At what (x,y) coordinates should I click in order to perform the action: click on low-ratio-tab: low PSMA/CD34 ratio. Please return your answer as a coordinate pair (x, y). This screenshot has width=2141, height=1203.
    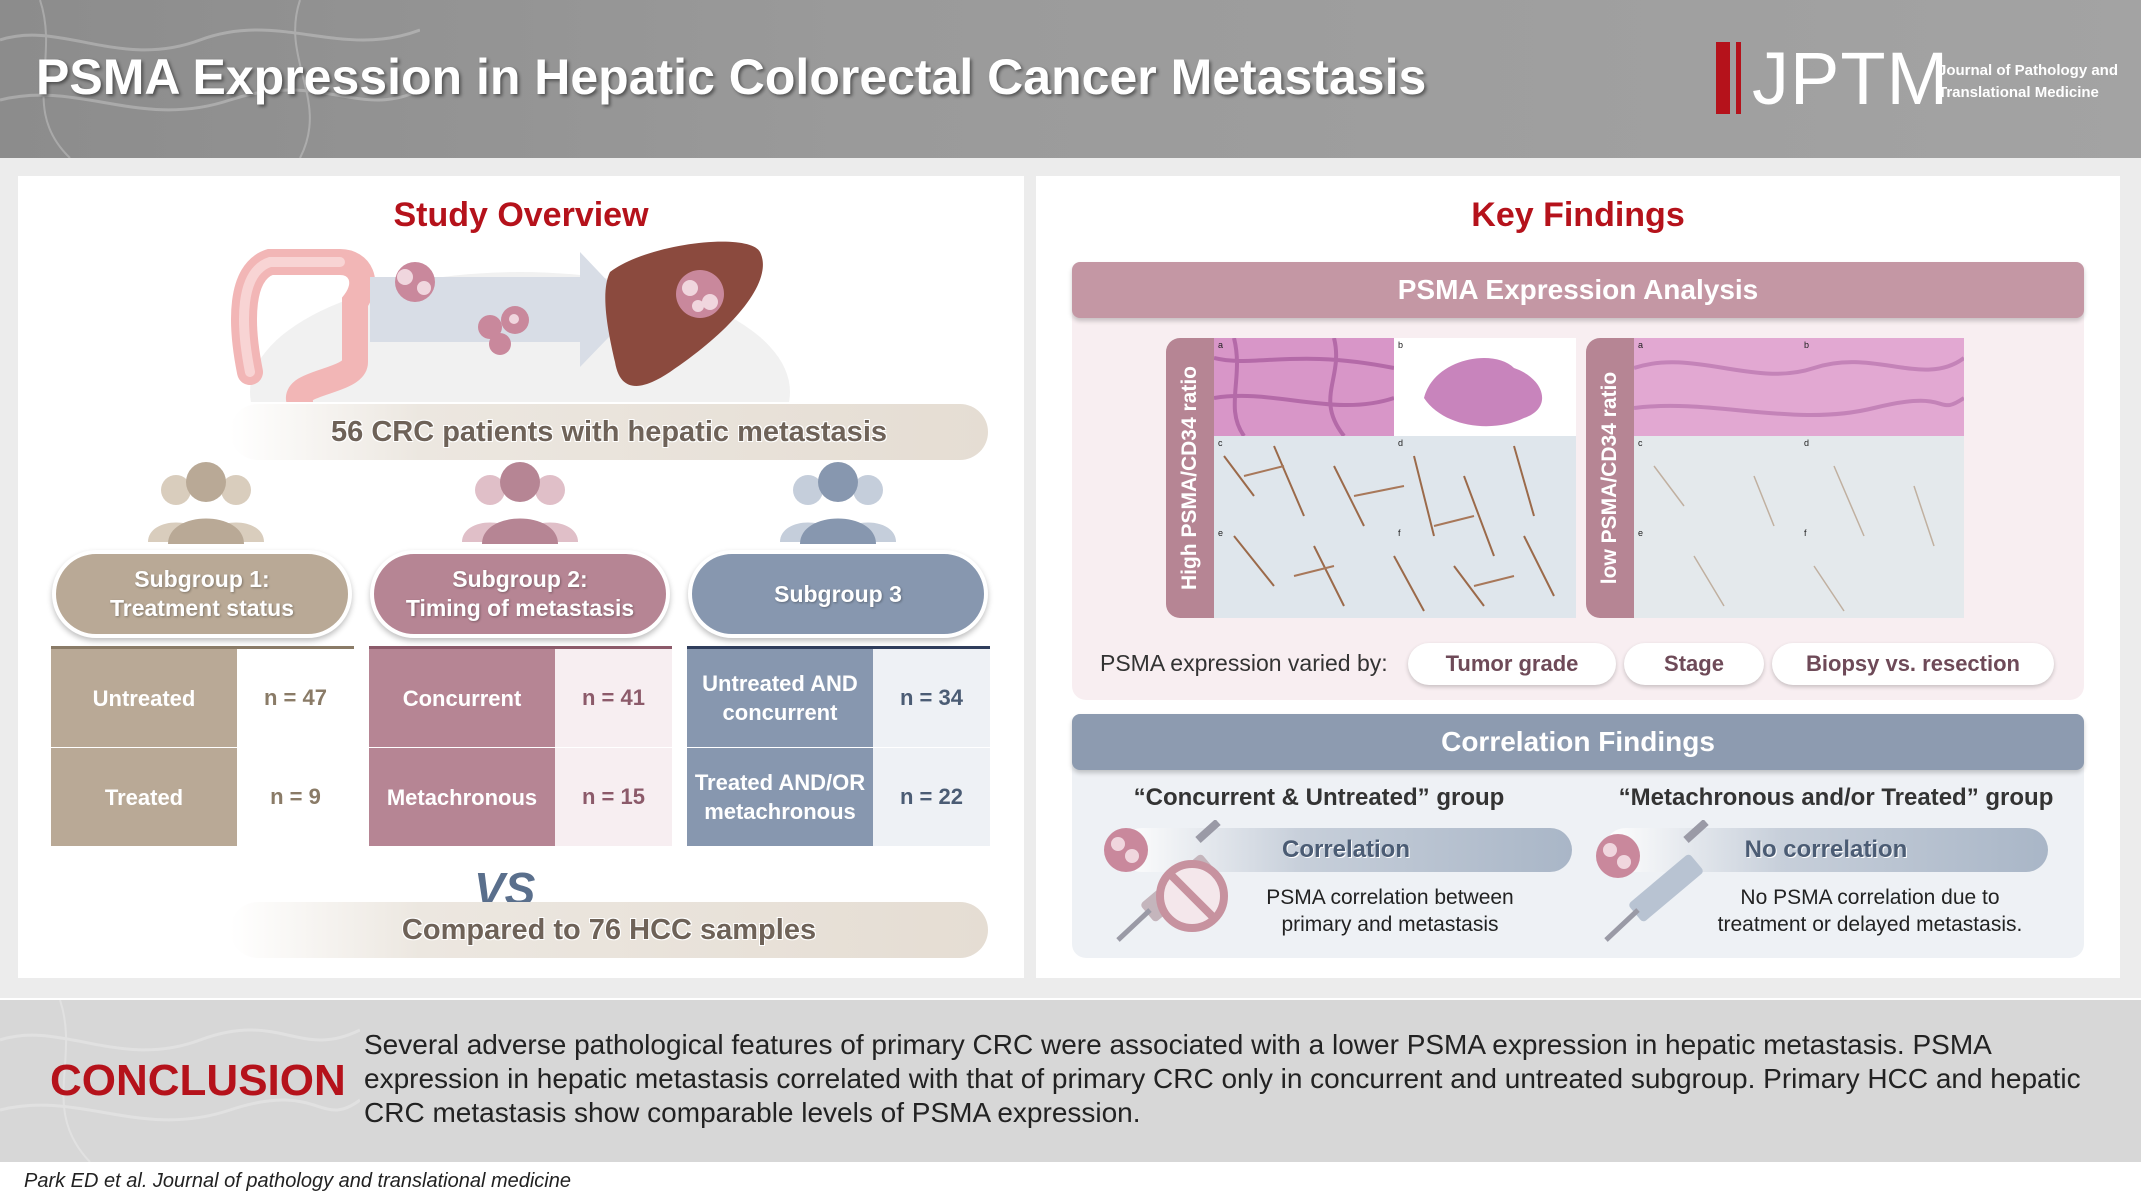
    Looking at the image, I should click on (1610, 478).